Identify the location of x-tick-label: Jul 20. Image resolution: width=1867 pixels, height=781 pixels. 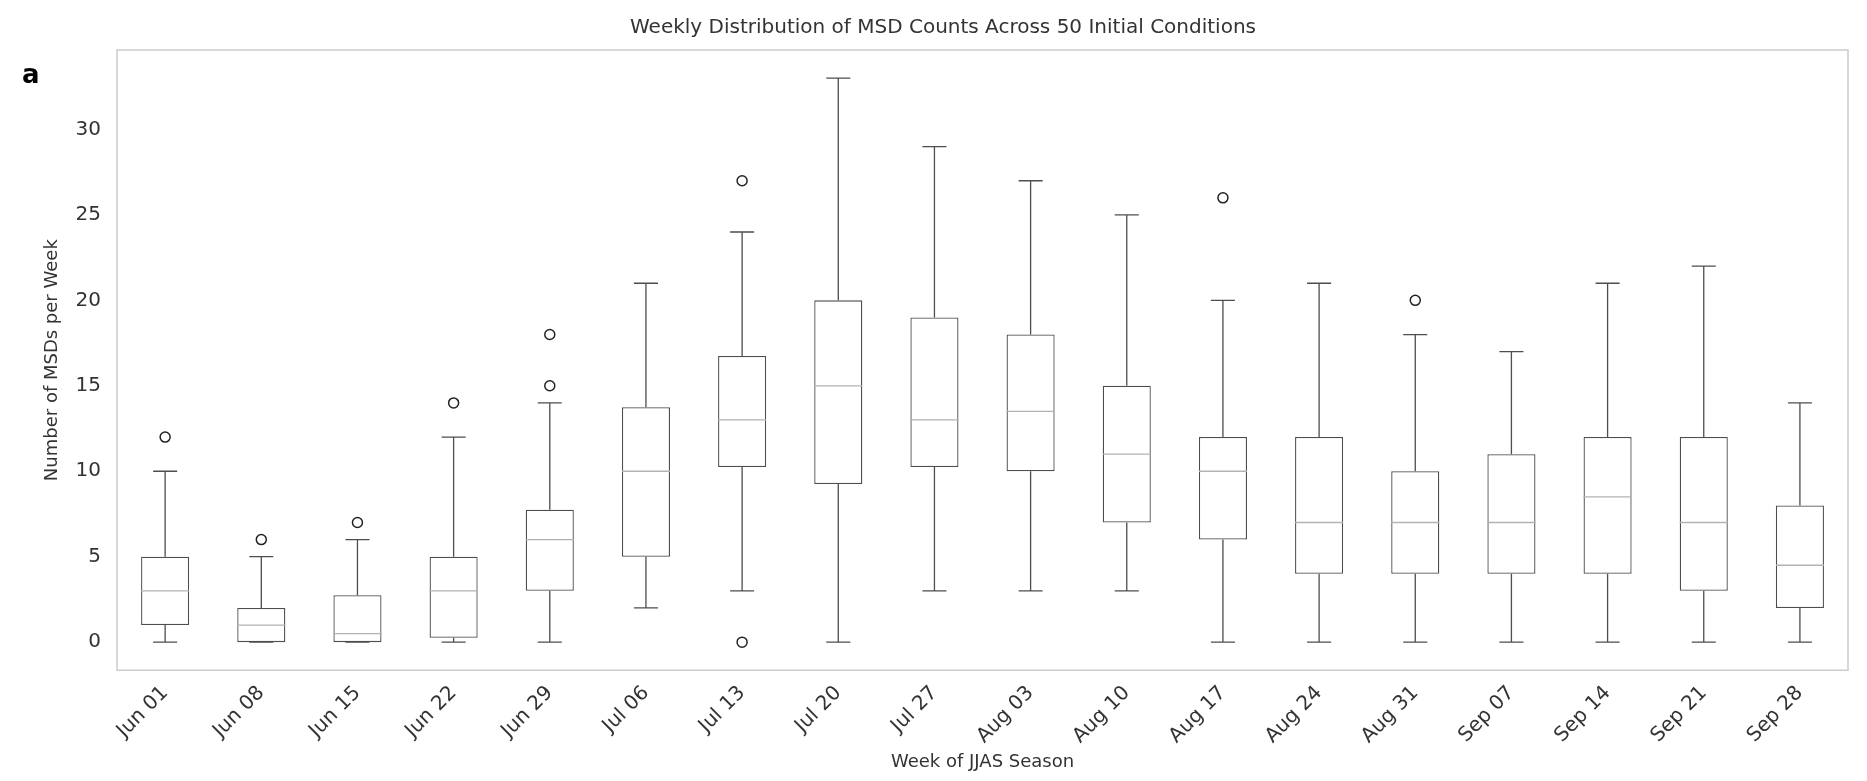
(816, 709).